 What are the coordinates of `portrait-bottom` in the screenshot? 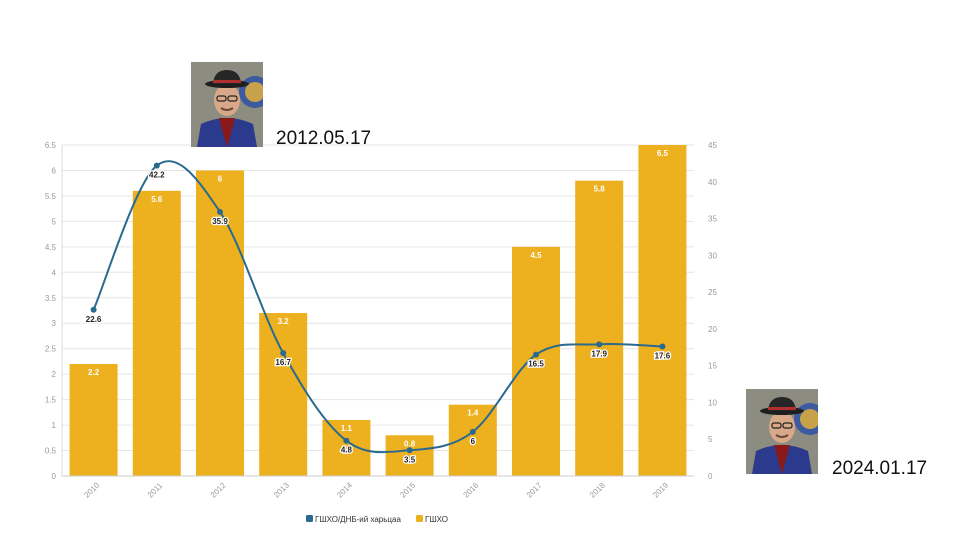 It's located at (782, 431).